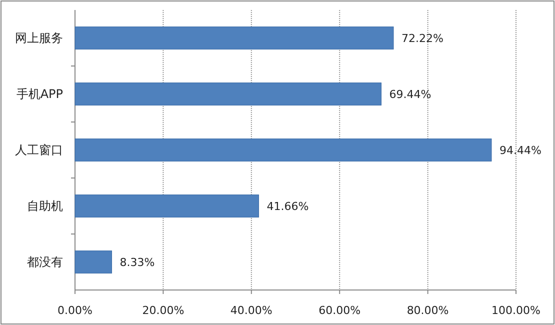  I want to click on x-tick-label: 60.00%, so click(339, 310).